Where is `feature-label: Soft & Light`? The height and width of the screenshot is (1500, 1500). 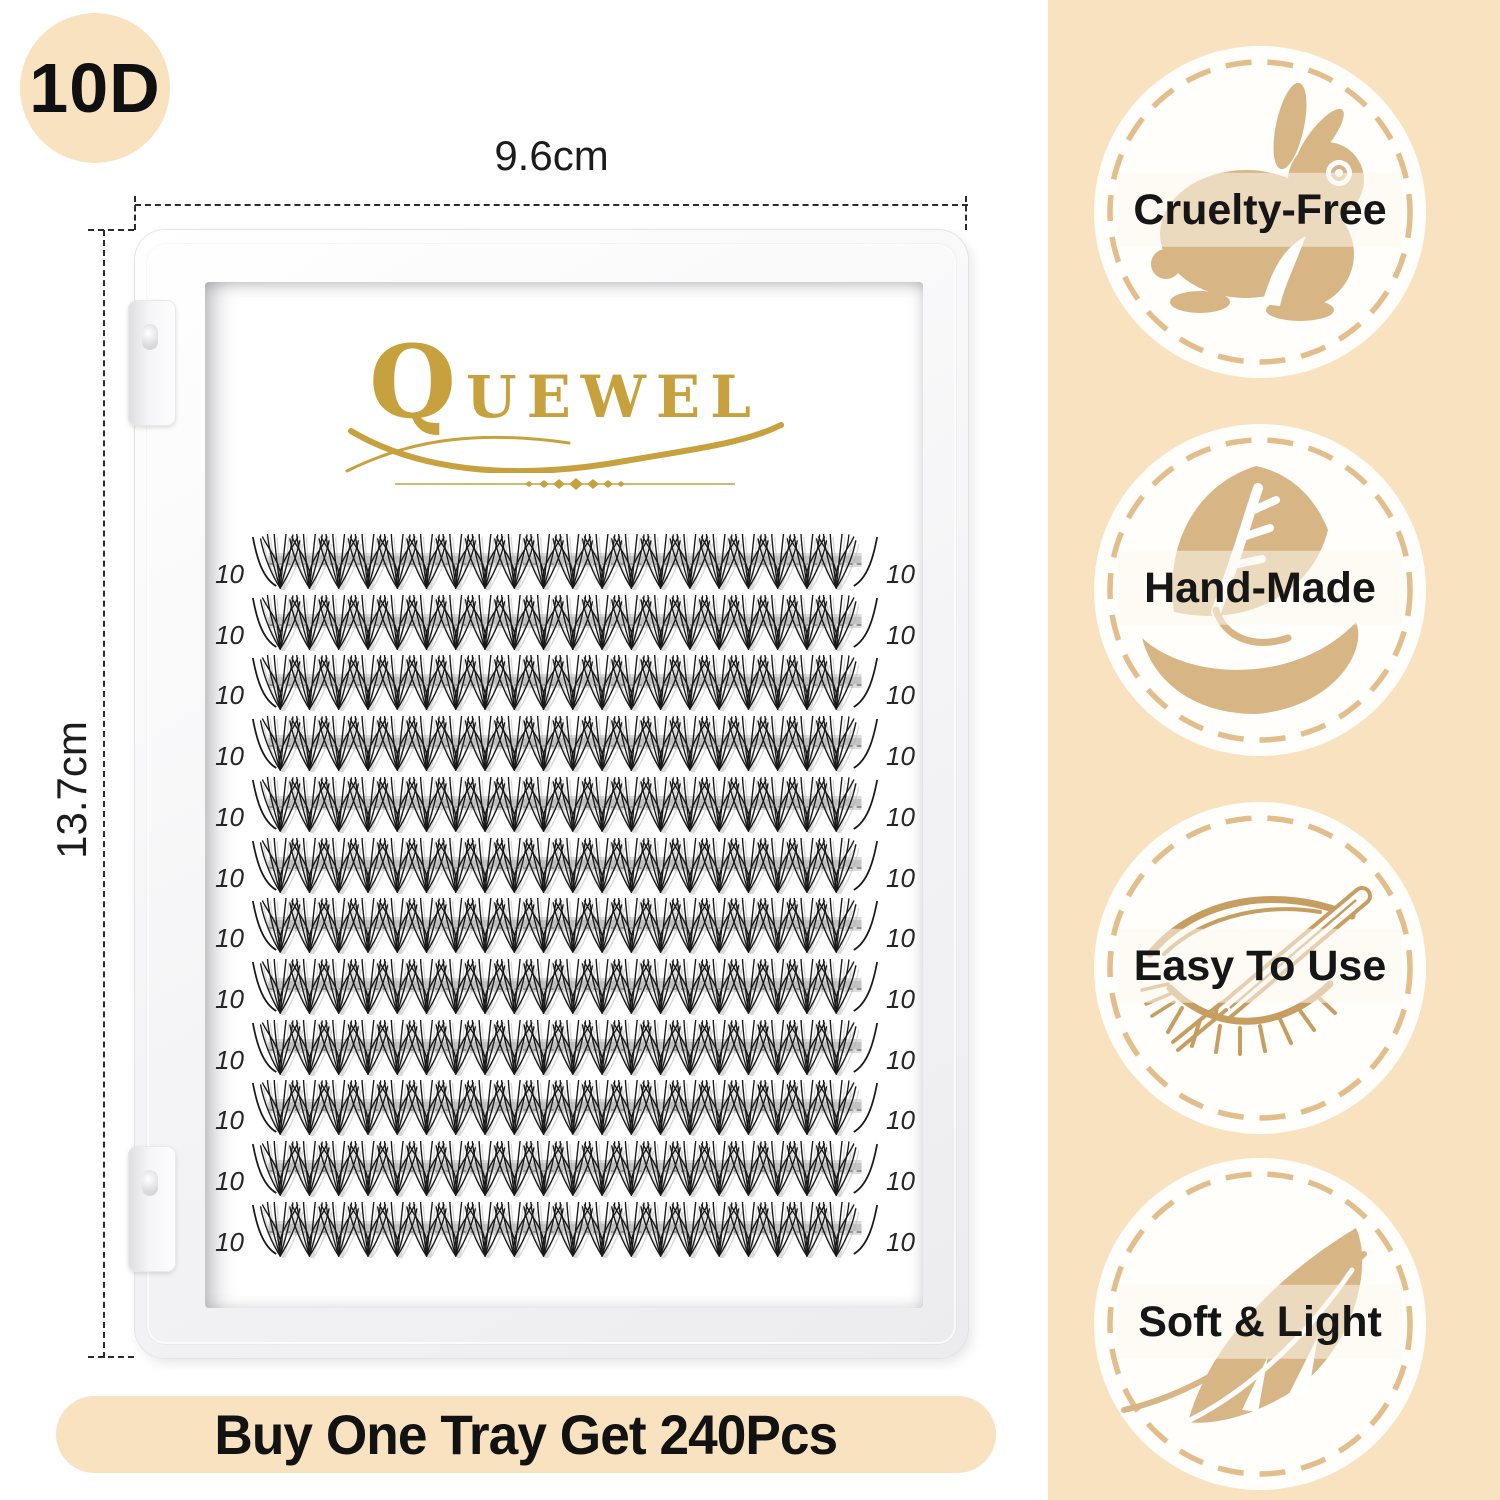
feature-label: Soft & Light is located at coordinates (1260, 1321).